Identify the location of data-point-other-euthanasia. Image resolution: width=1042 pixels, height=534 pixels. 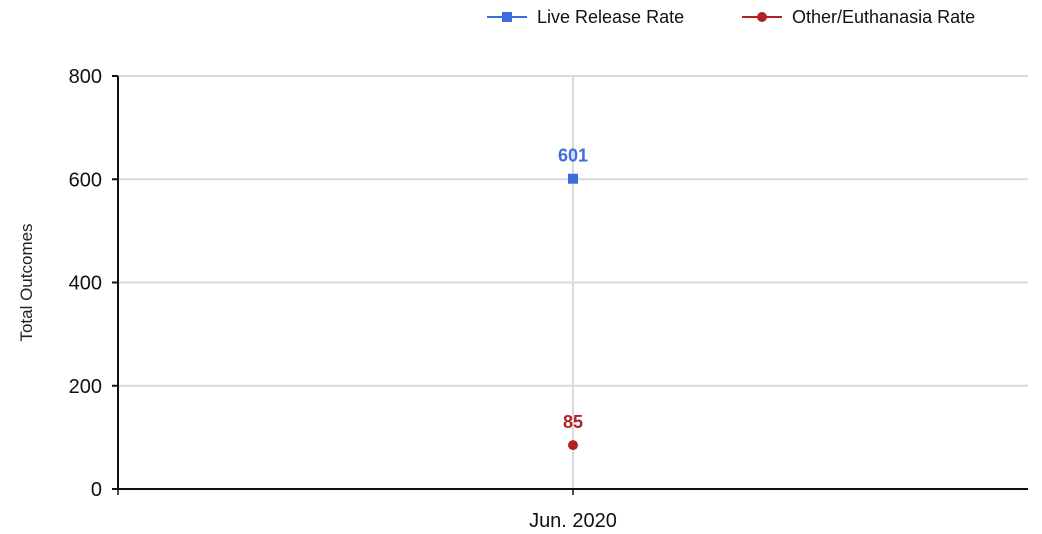
(573, 445).